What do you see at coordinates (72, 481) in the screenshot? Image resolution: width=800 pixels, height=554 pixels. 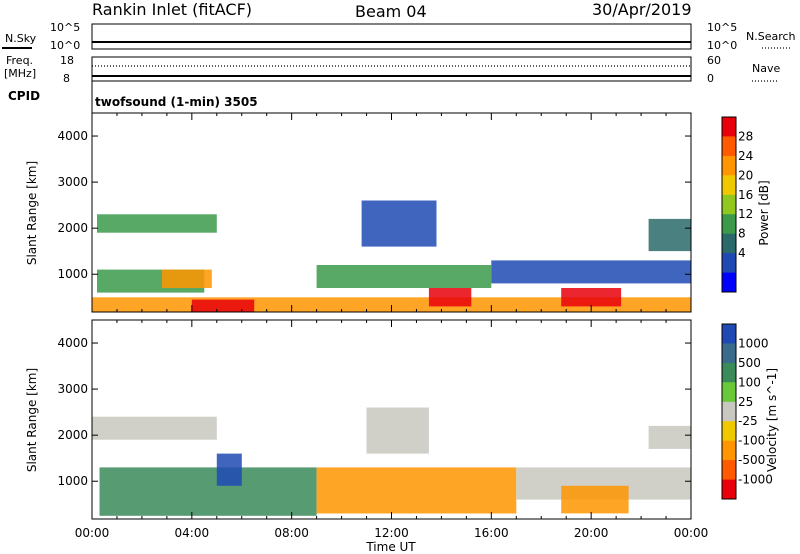 I see `velocity-y-tick-label: 1000` at bounding box center [72, 481].